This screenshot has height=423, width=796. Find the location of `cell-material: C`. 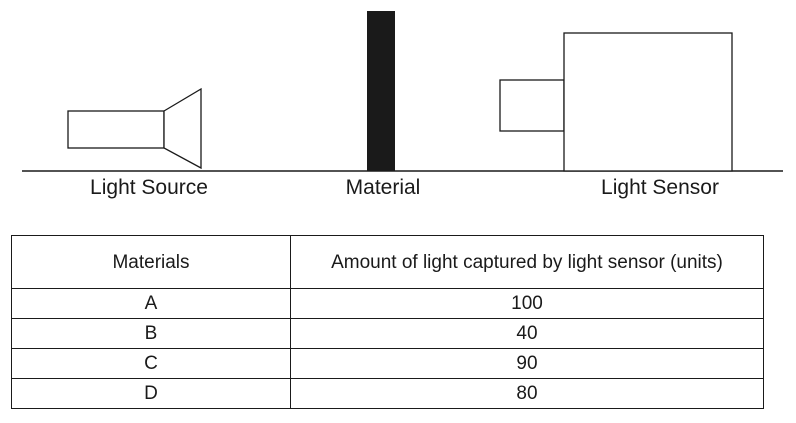

cell-material: C is located at coordinates (151, 363).